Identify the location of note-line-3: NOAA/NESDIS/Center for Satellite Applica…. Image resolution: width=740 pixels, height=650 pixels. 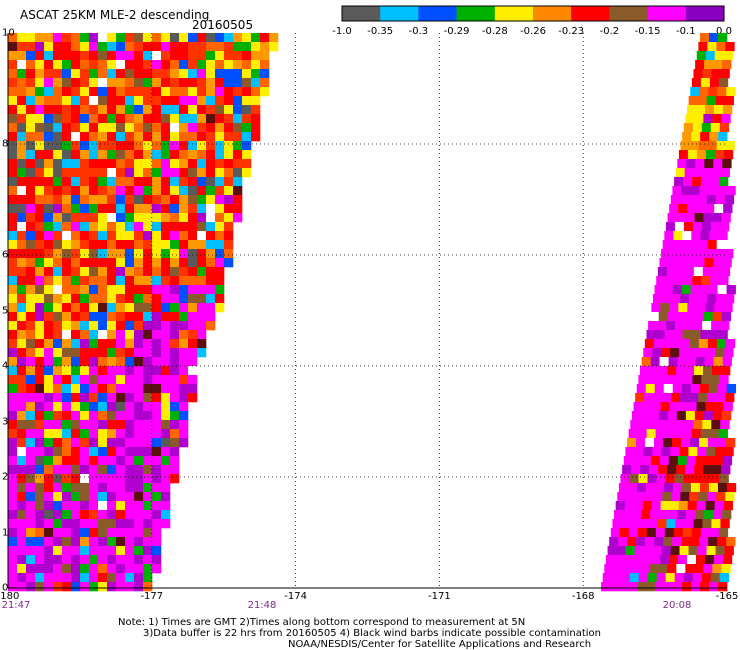
(440, 644).